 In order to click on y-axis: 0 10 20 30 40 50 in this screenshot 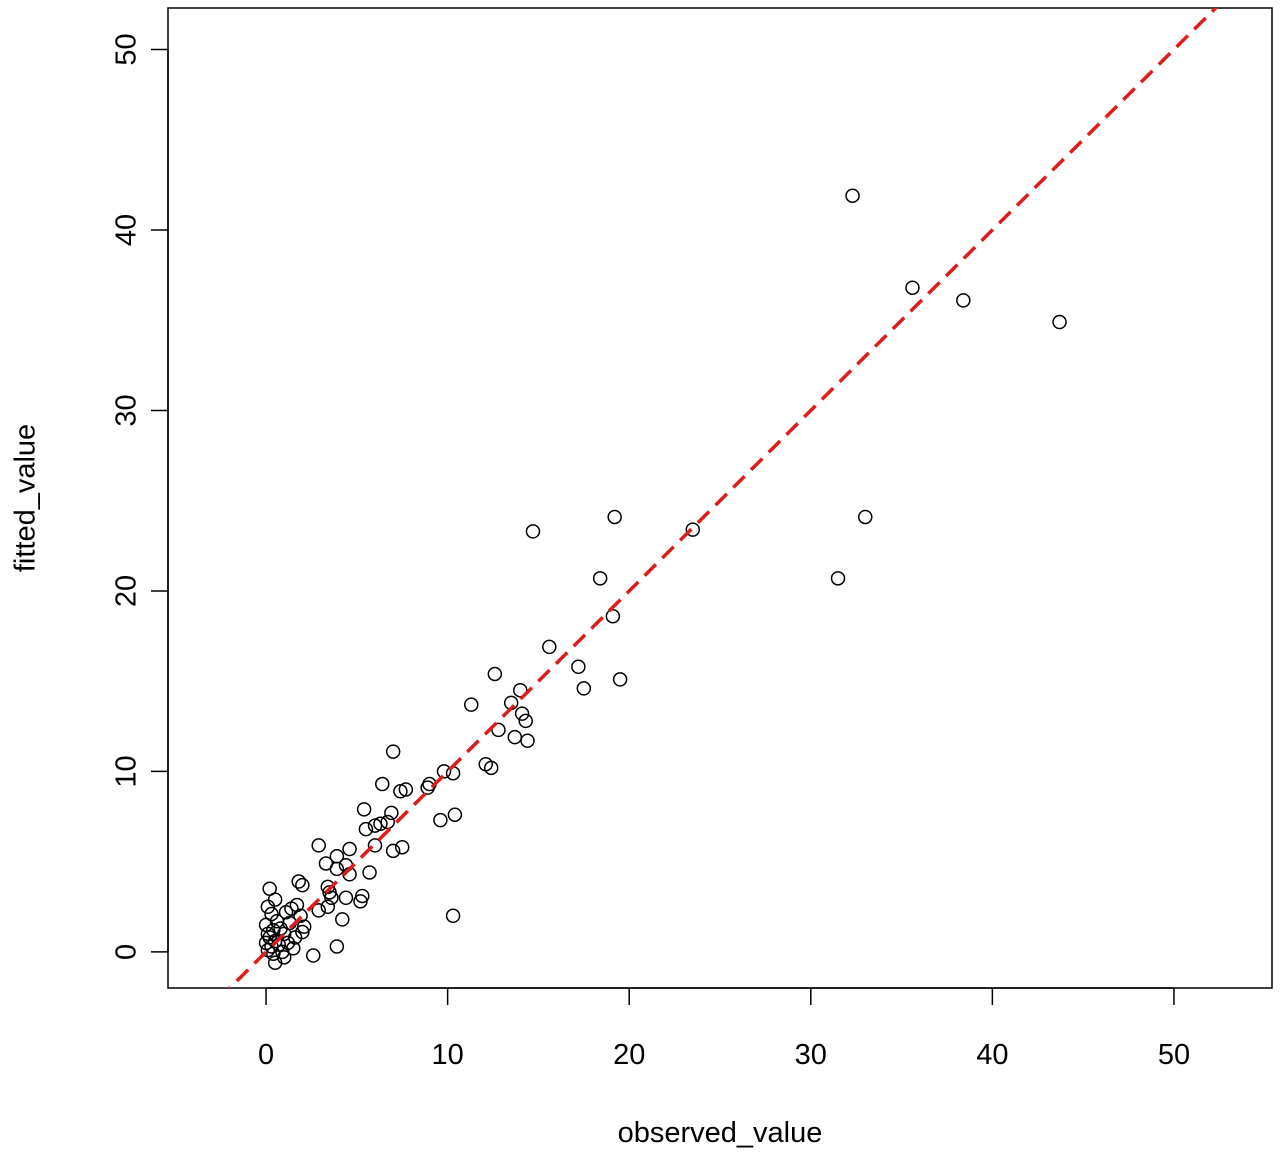, I will do `click(140, 496)`.